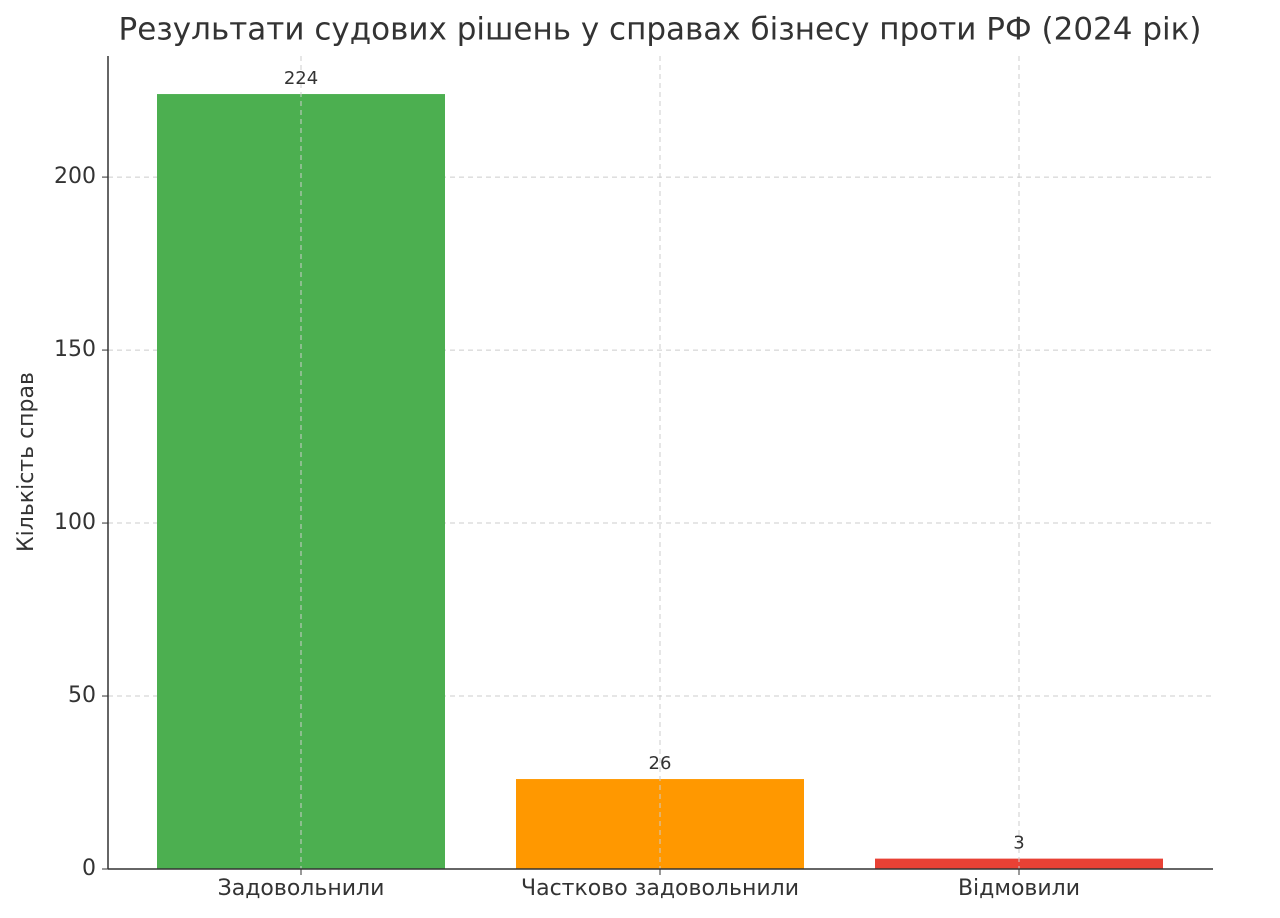 The width and height of the screenshot is (1280, 918). What do you see at coordinates (82, 695) in the screenshot?
I see `y-tick-label: 50` at bounding box center [82, 695].